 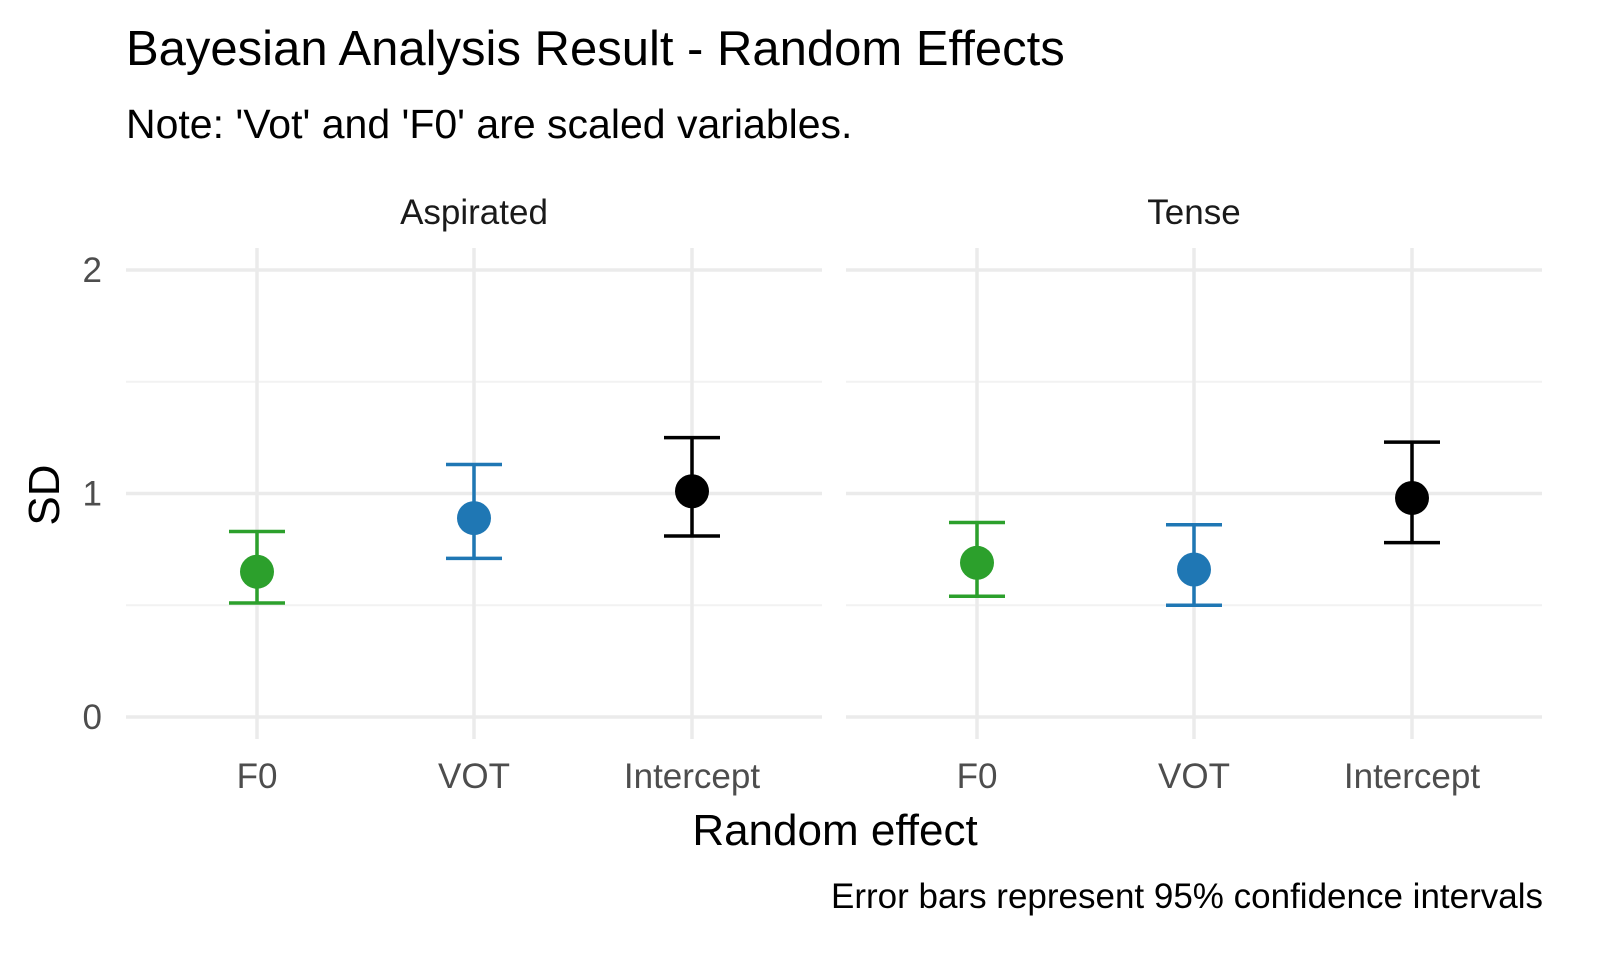 What do you see at coordinates (474, 212) in the screenshot?
I see `panel-strip-label: Aspirated` at bounding box center [474, 212].